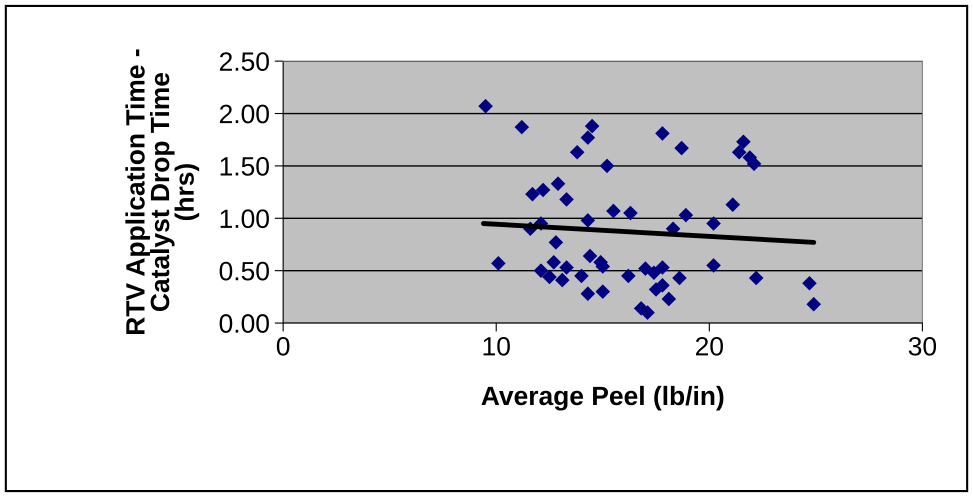  Describe the element at coordinates (244, 271) in the screenshot. I see `y-tick-label: 0.50` at that location.